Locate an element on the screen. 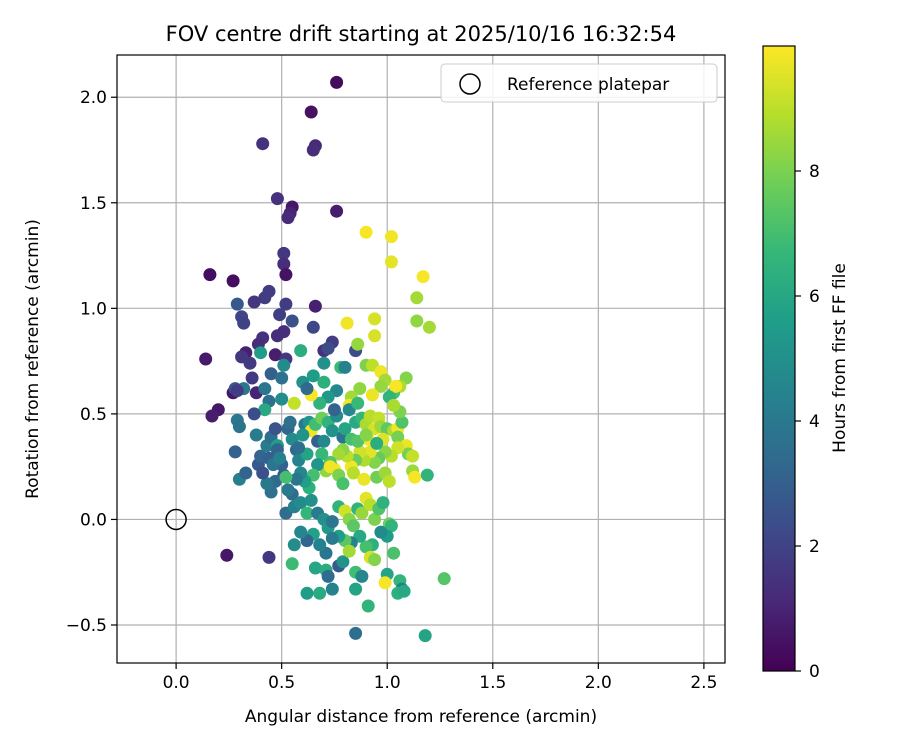  colorbar: 0 2 4 6 8 Hours from first FF file is located at coordinates (806, 363).